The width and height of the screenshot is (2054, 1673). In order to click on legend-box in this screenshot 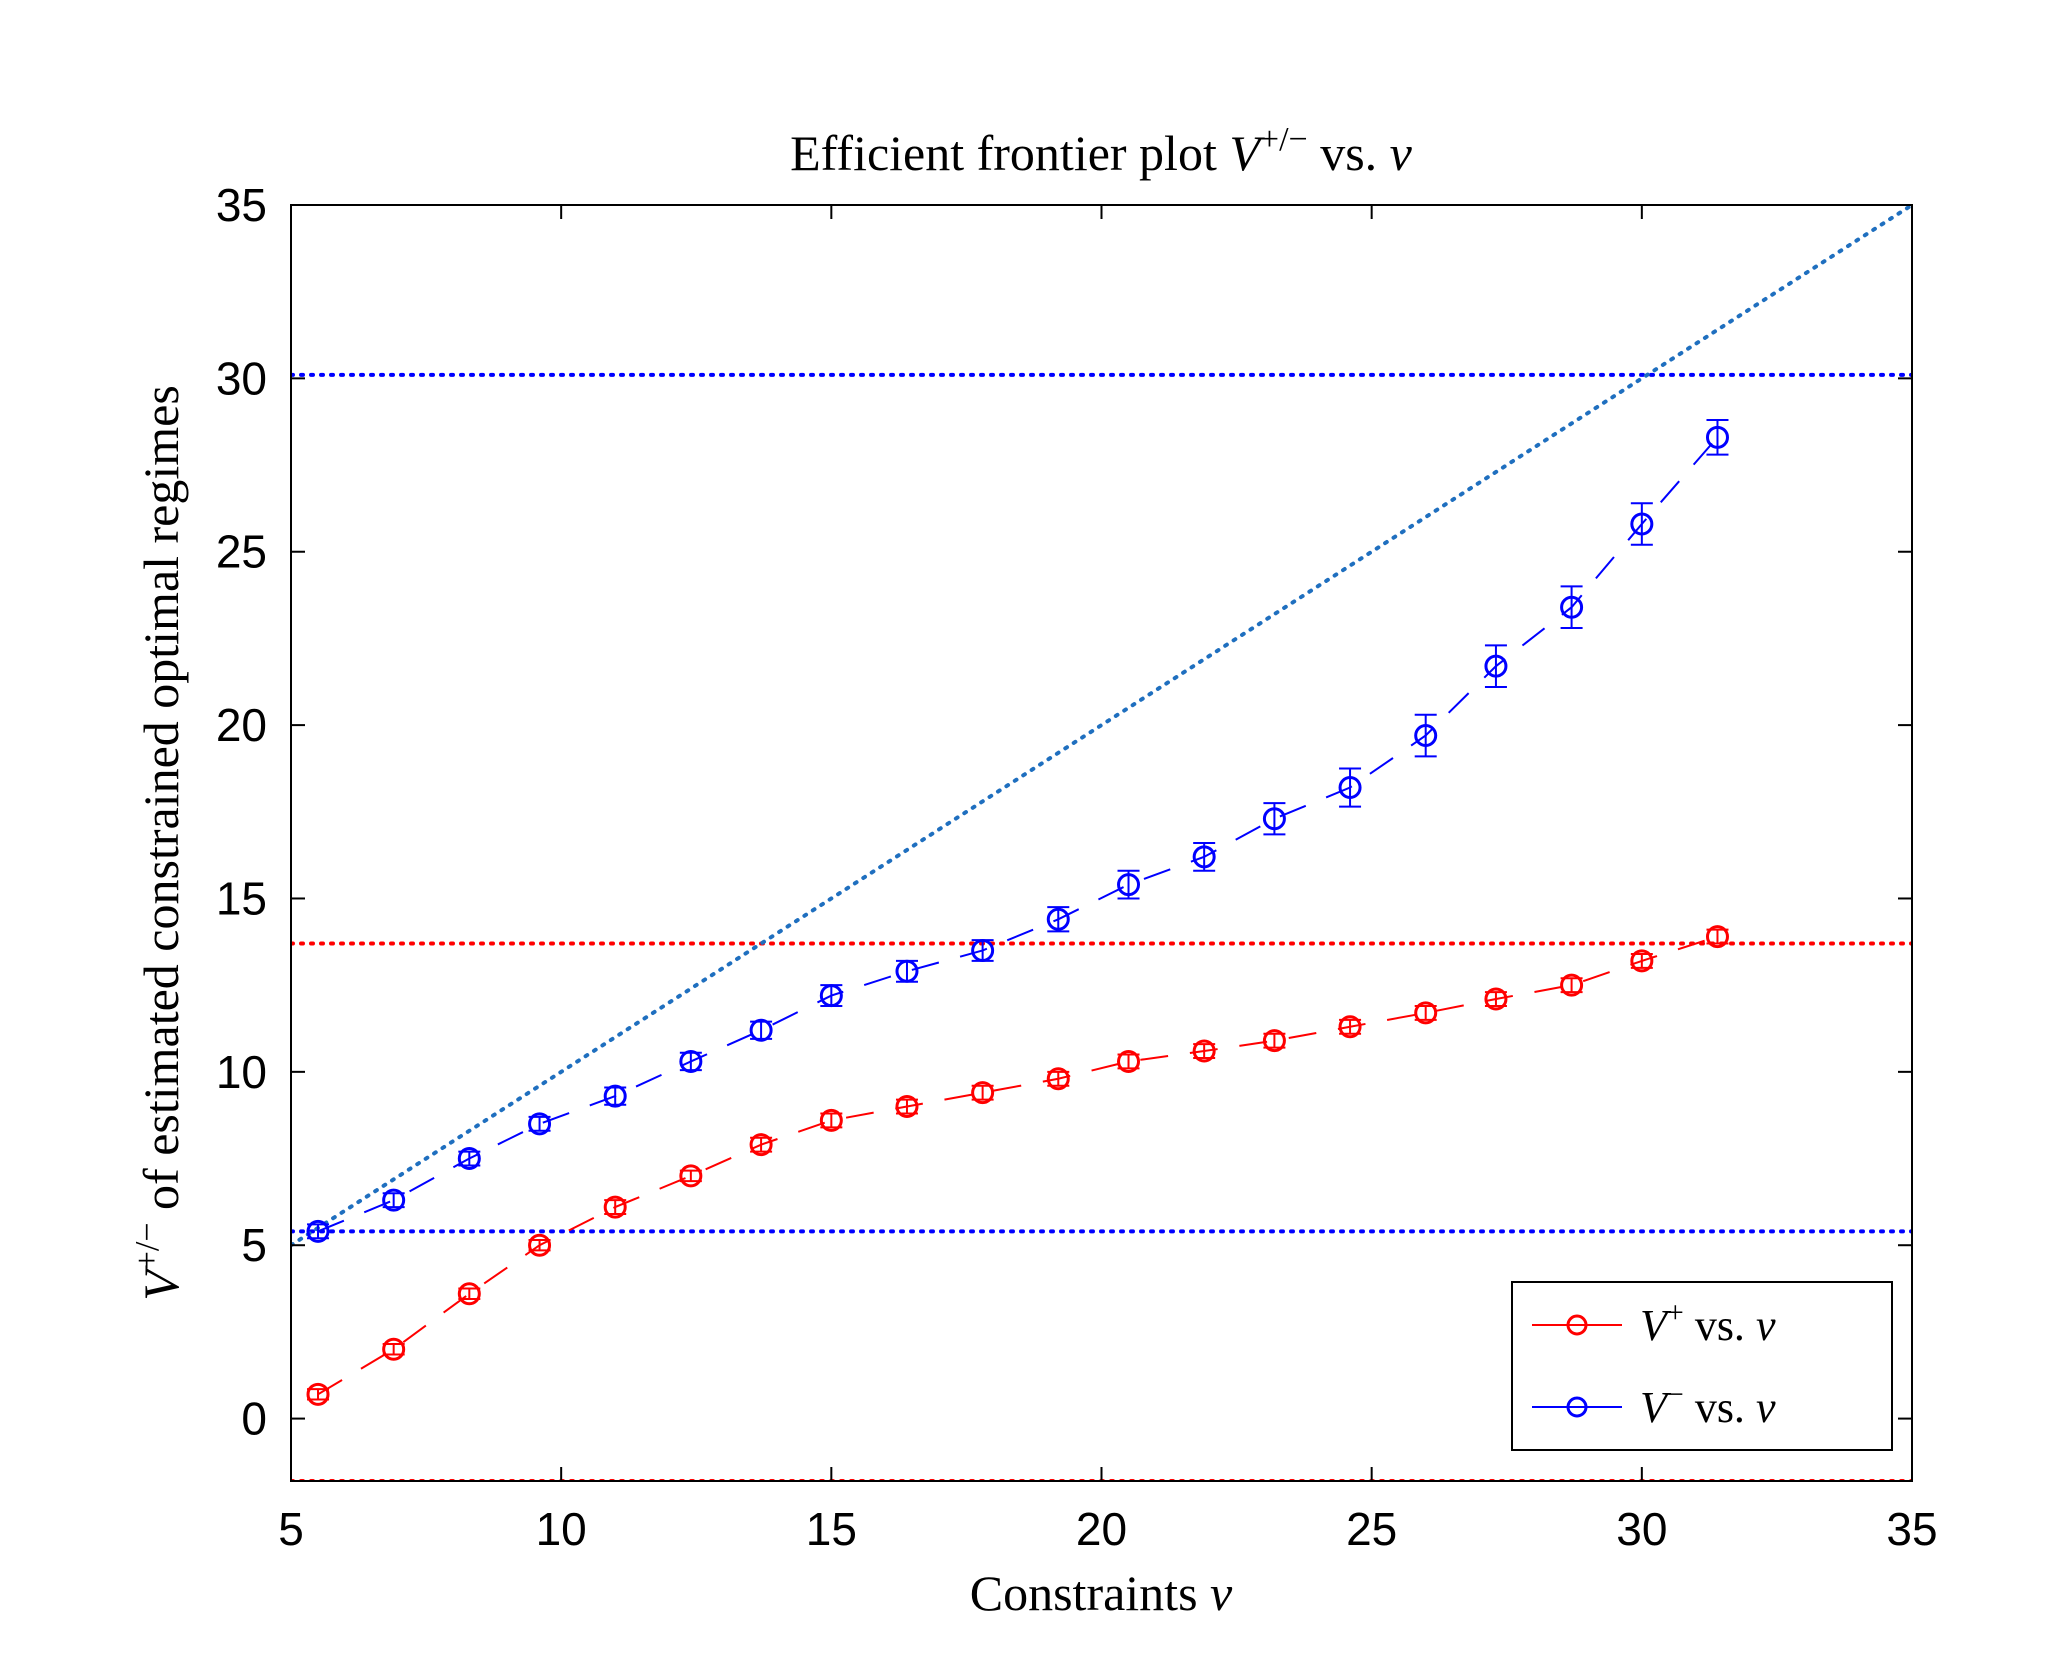, I will do `click(1702, 1366)`.